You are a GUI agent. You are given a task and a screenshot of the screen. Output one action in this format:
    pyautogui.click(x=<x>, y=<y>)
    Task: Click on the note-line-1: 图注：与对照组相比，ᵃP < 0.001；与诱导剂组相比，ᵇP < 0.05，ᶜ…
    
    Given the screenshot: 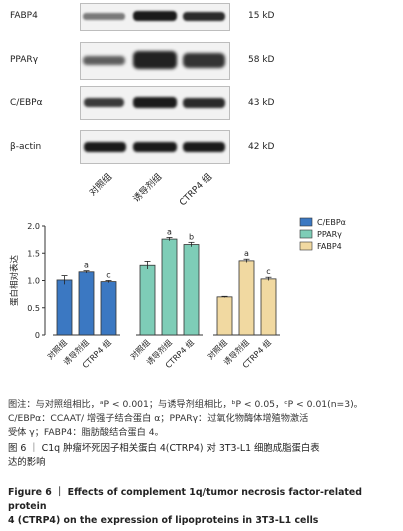 What is the action you would take?
    pyautogui.click(x=185, y=404)
    